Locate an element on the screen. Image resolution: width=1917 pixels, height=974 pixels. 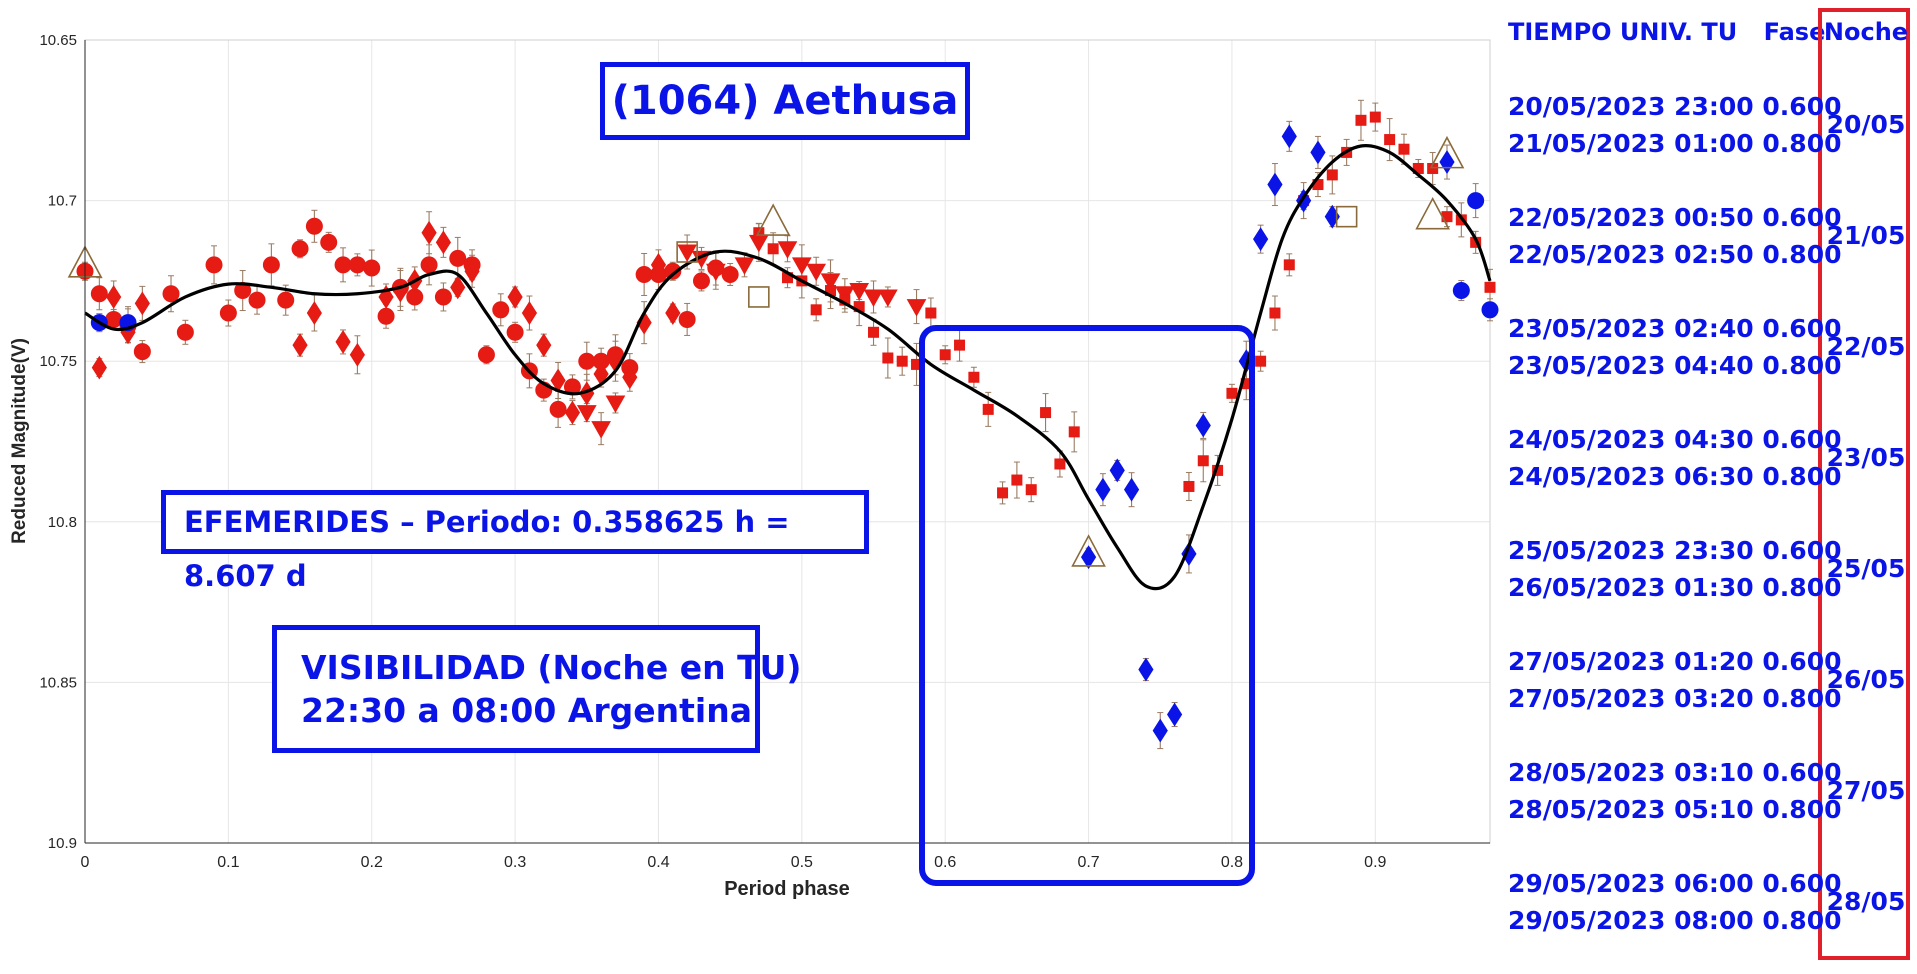
y-tick-label: 10.9 is located at coordinates (62, 843).